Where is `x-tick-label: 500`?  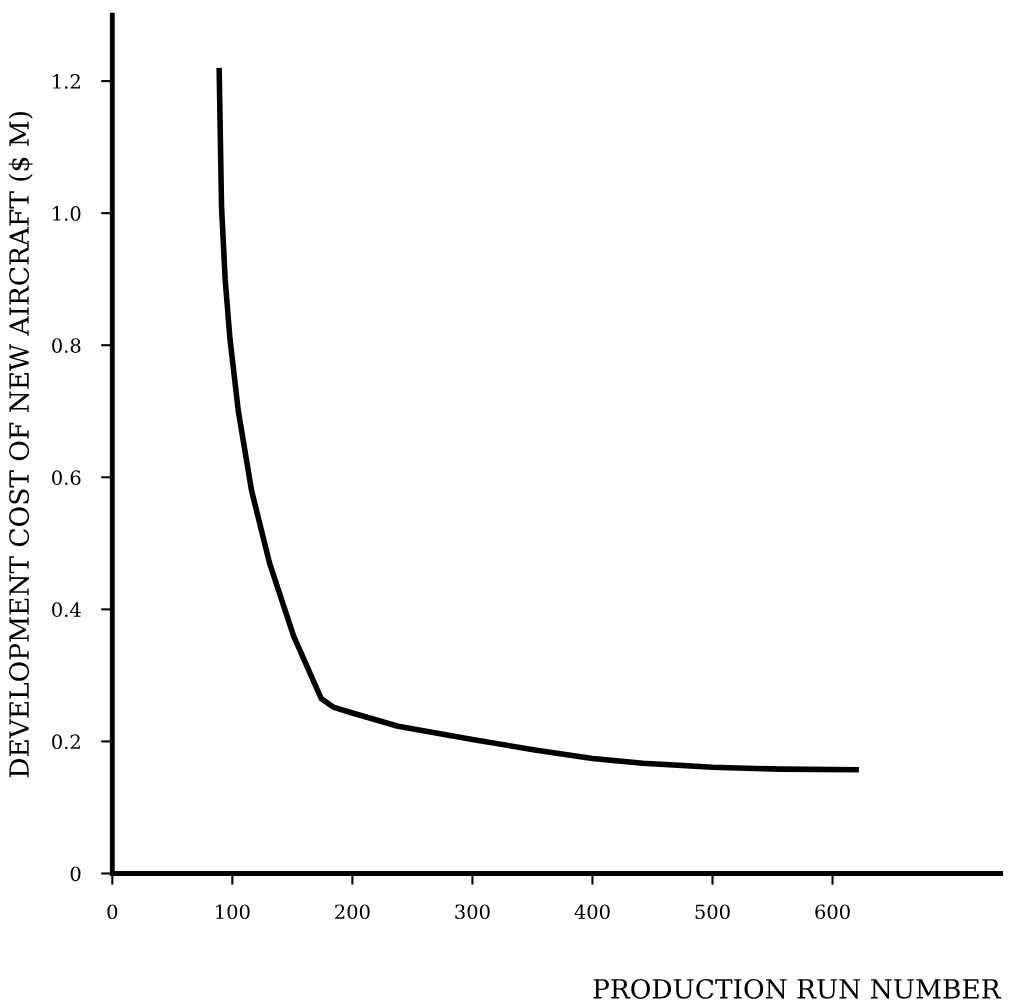
x-tick-label: 500 is located at coordinates (712, 912).